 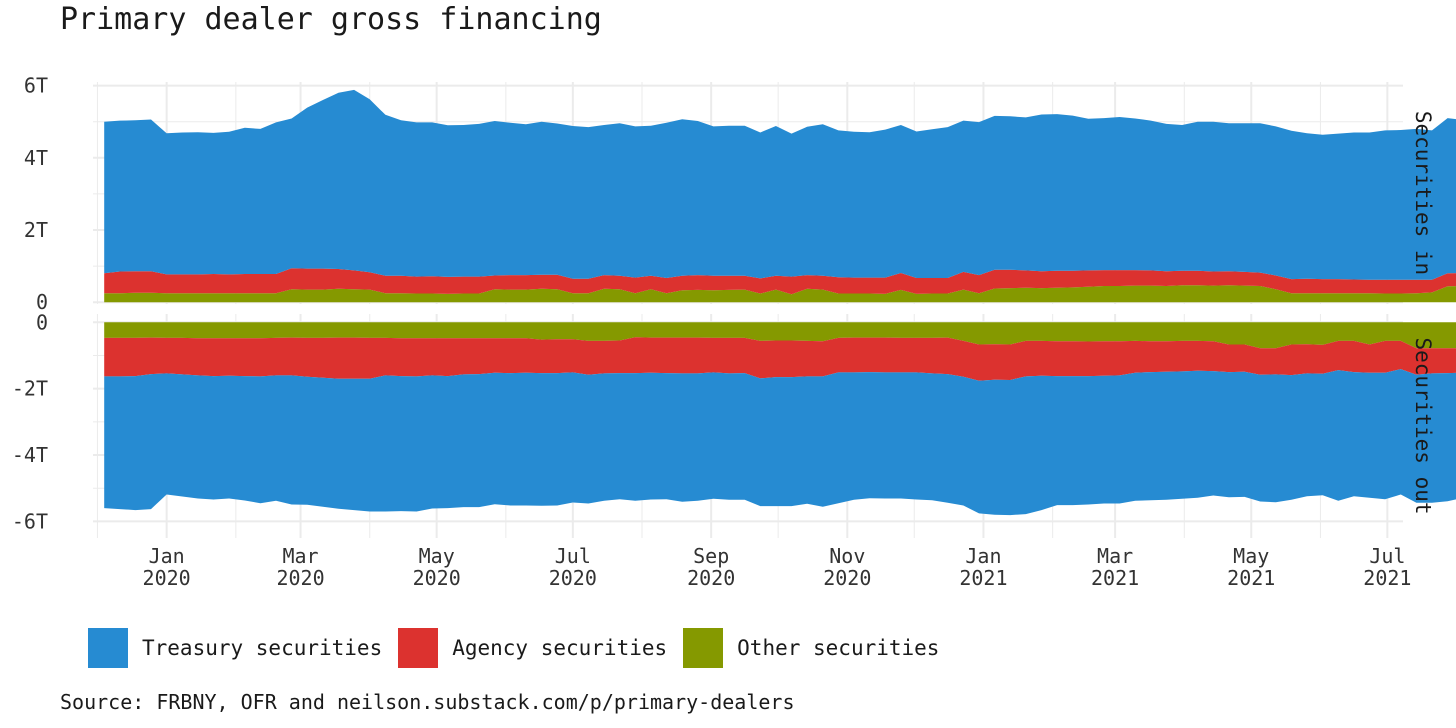 I want to click on legend-label-other: Other securities, so click(x=838, y=648).